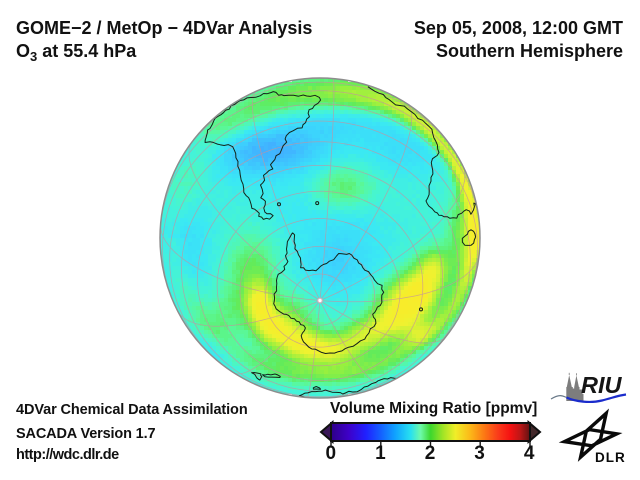  What do you see at coordinates (610, 457) in the screenshot?
I see `svg-text: DLR` at bounding box center [610, 457].